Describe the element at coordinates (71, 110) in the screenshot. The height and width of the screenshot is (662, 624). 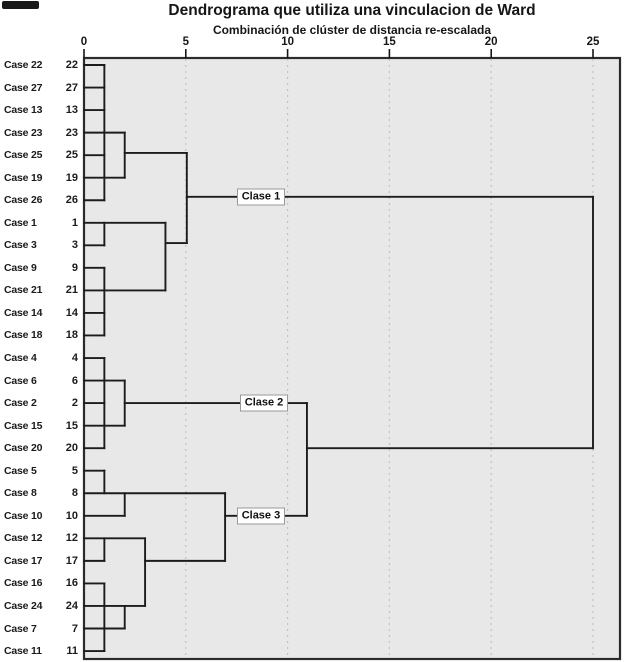
I see `case-number: 13` at that location.